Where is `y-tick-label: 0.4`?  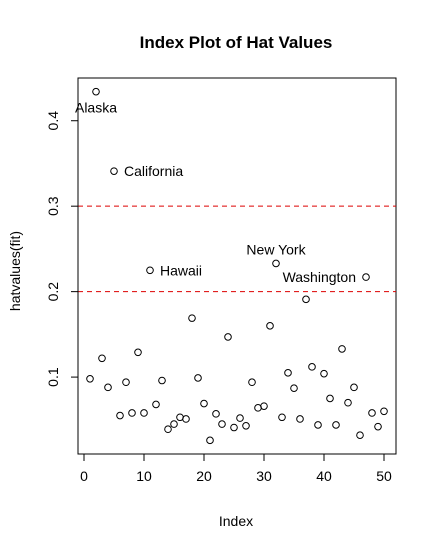
y-tick-label: 0.4 is located at coordinates (53, 121).